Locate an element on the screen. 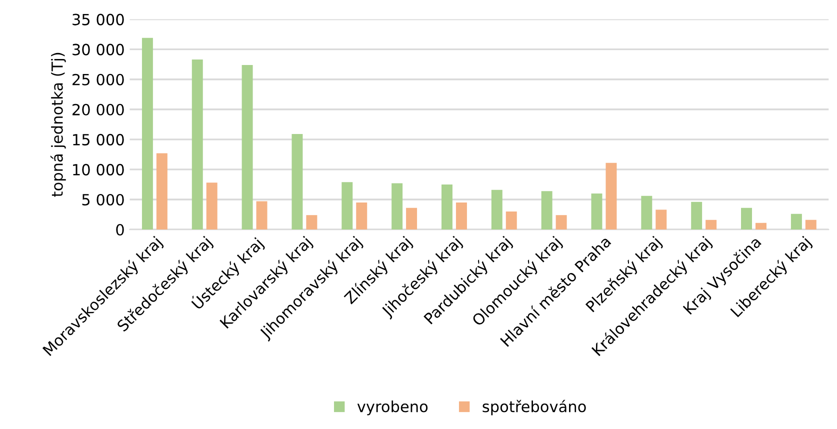  y-tick-label: 15 000 is located at coordinates (98, 140).